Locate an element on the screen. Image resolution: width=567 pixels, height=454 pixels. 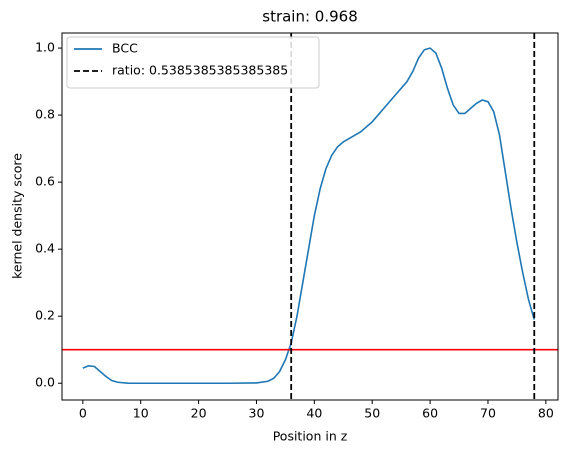
y-tick-label: 1.0 is located at coordinates (45, 47).